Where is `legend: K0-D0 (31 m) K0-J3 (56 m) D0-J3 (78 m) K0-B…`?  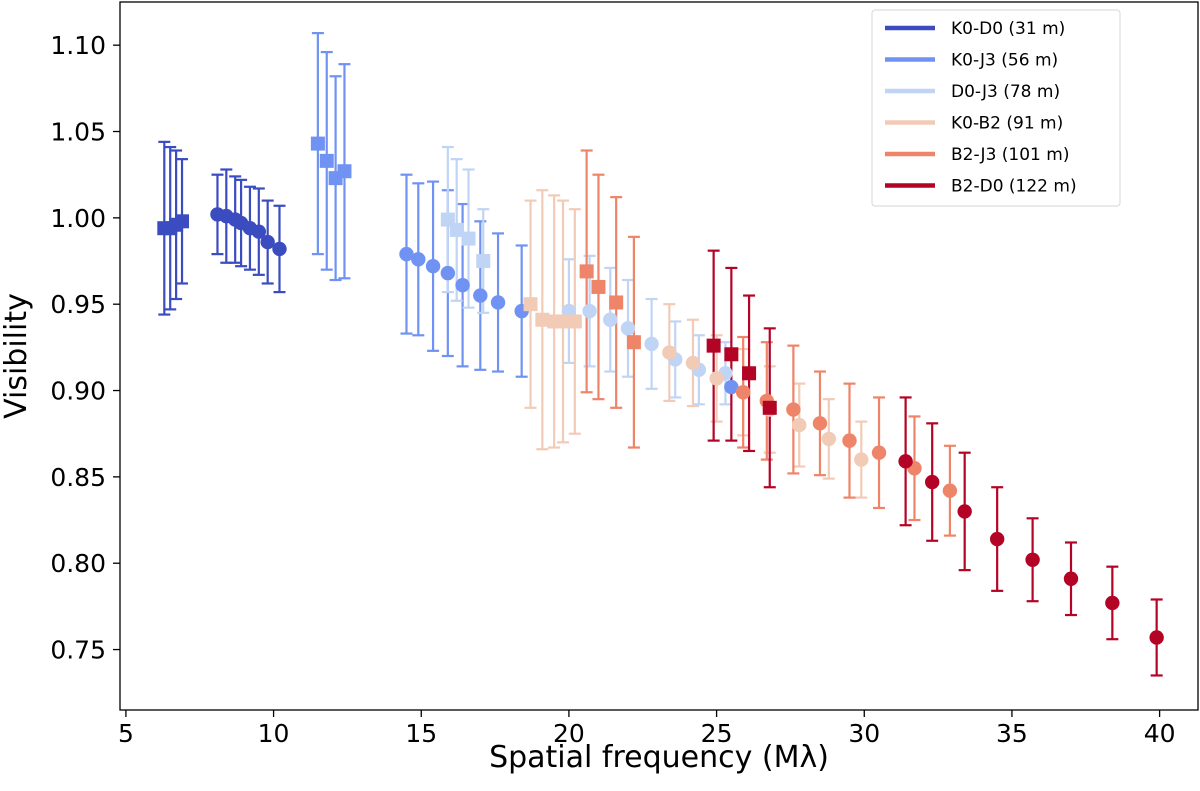
legend: K0-D0 (31 m) K0-J3 (56 m) D0-J3 (78 m) K0-B… is located at coordinates (996, 108).